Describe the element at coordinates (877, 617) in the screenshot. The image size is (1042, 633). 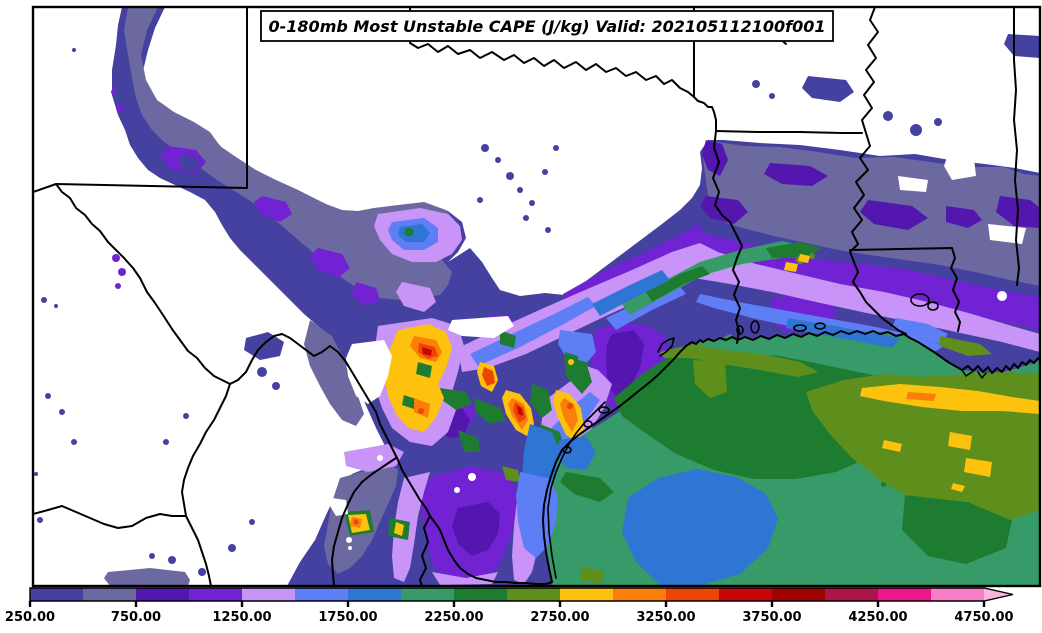
I see `colorbar-tick-label: 4250.00` at that location.